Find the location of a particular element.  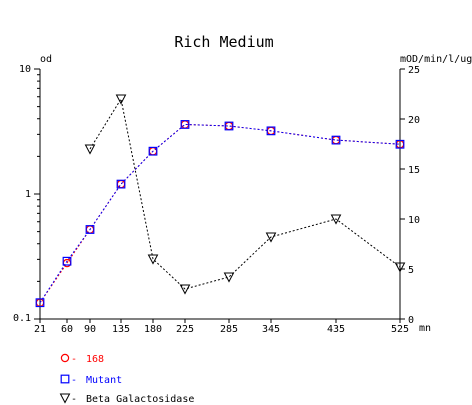

left-tick-label: 10 is located at coordinates (25, 69).